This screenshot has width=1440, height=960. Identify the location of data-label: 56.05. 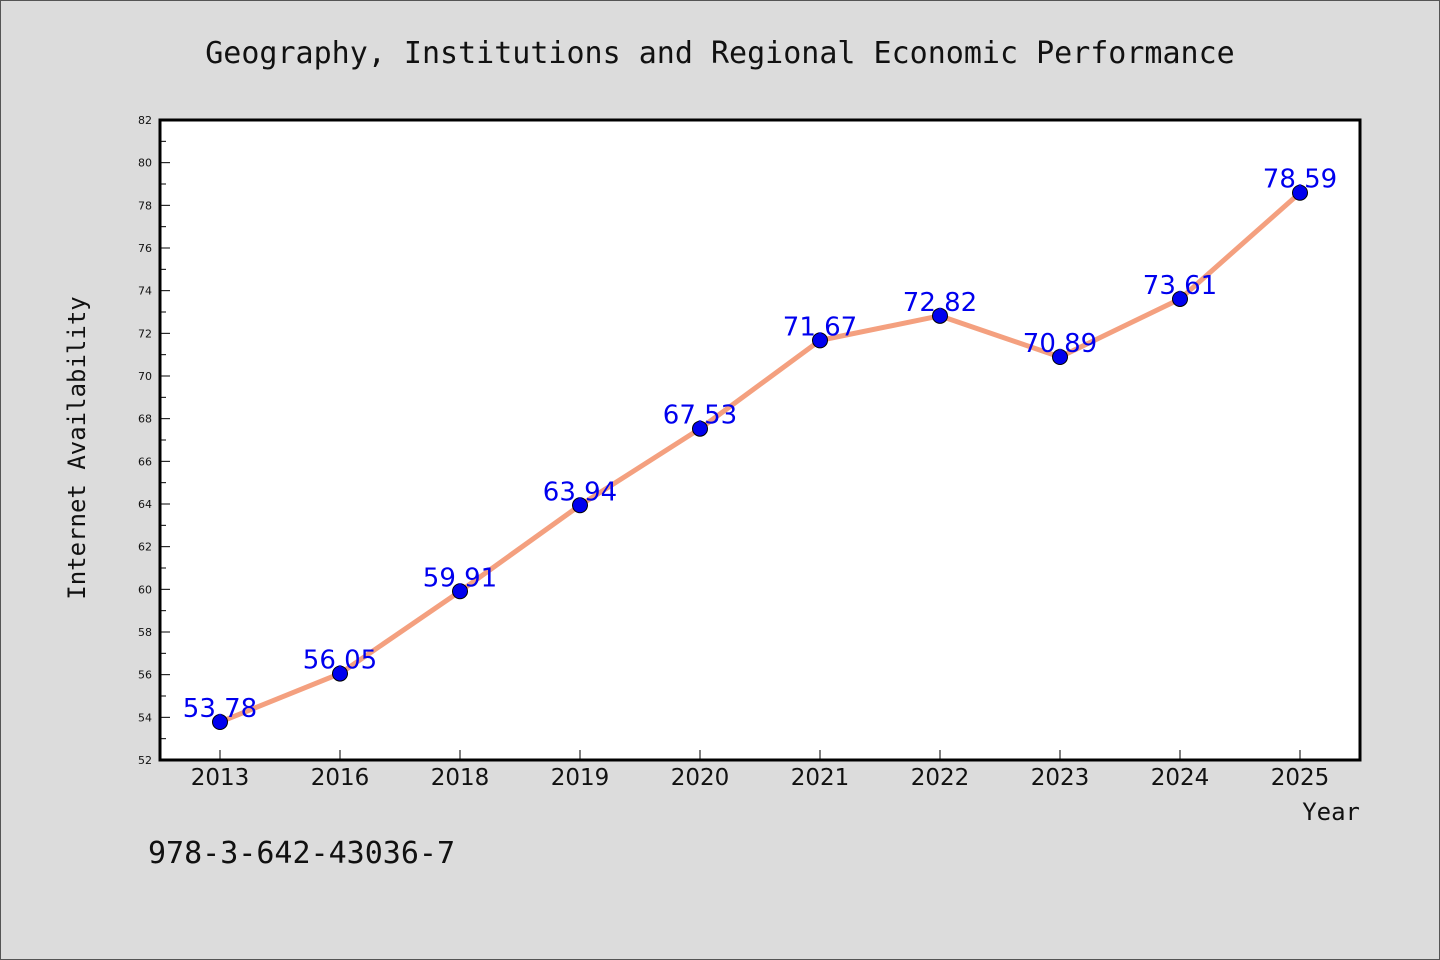
(340, 661).